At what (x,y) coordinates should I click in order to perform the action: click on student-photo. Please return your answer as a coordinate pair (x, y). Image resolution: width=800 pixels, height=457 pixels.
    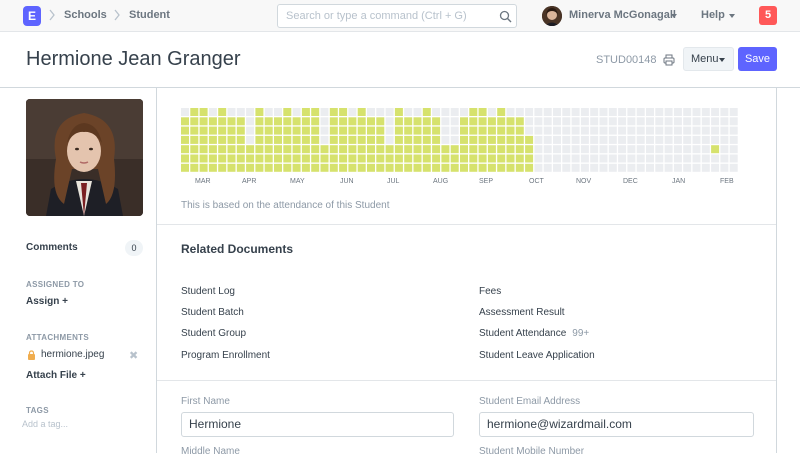
    Looking at the image, I should click on (84, 157).